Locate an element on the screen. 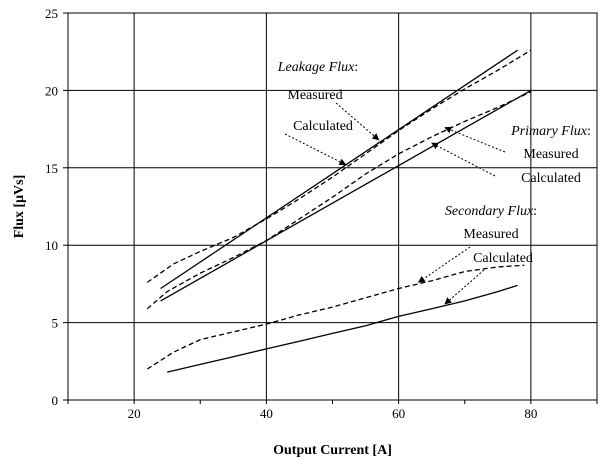 Image resolution: width=612 pixels, height=459 pixels. secondary-flux-annotation-title: Secondary Flux: is located at coordinates (491, 211).